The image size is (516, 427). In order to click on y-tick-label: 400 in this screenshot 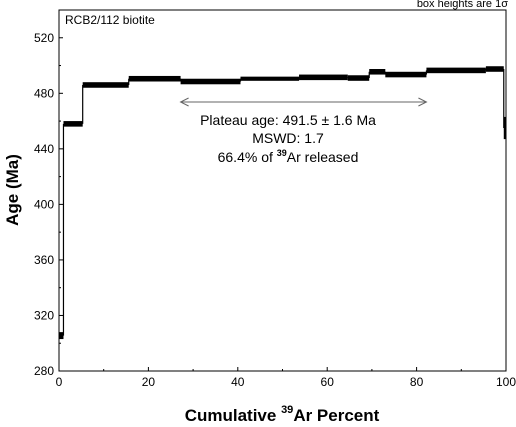, I will do `click(44, 204)`.